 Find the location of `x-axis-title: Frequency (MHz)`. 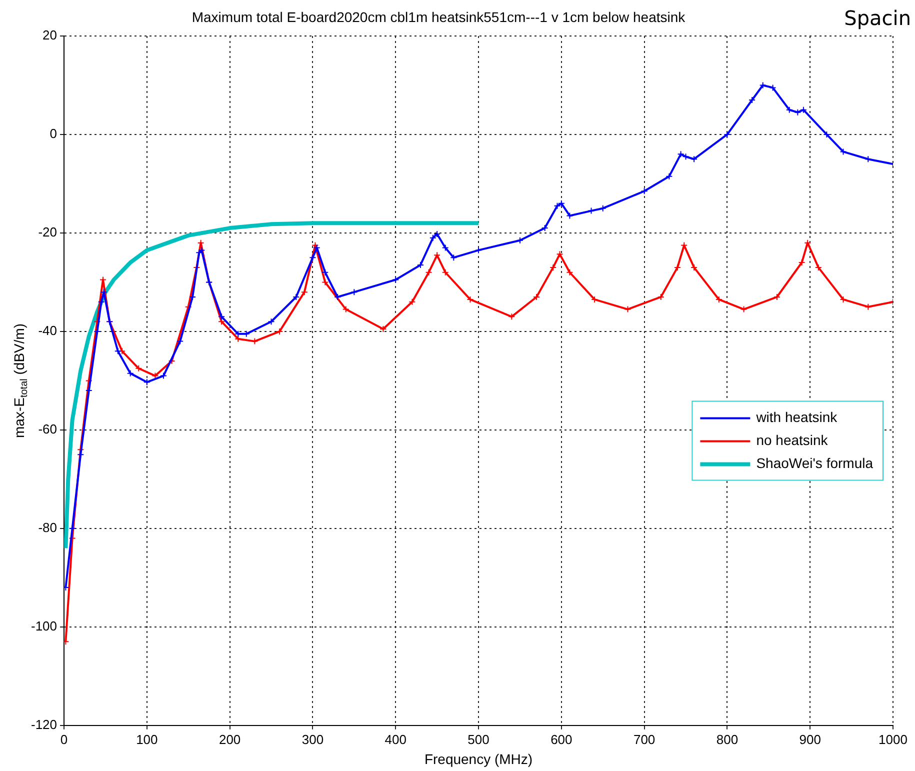

x-axis-title: Frequency (MHz) is located at coordinates (478, 758).